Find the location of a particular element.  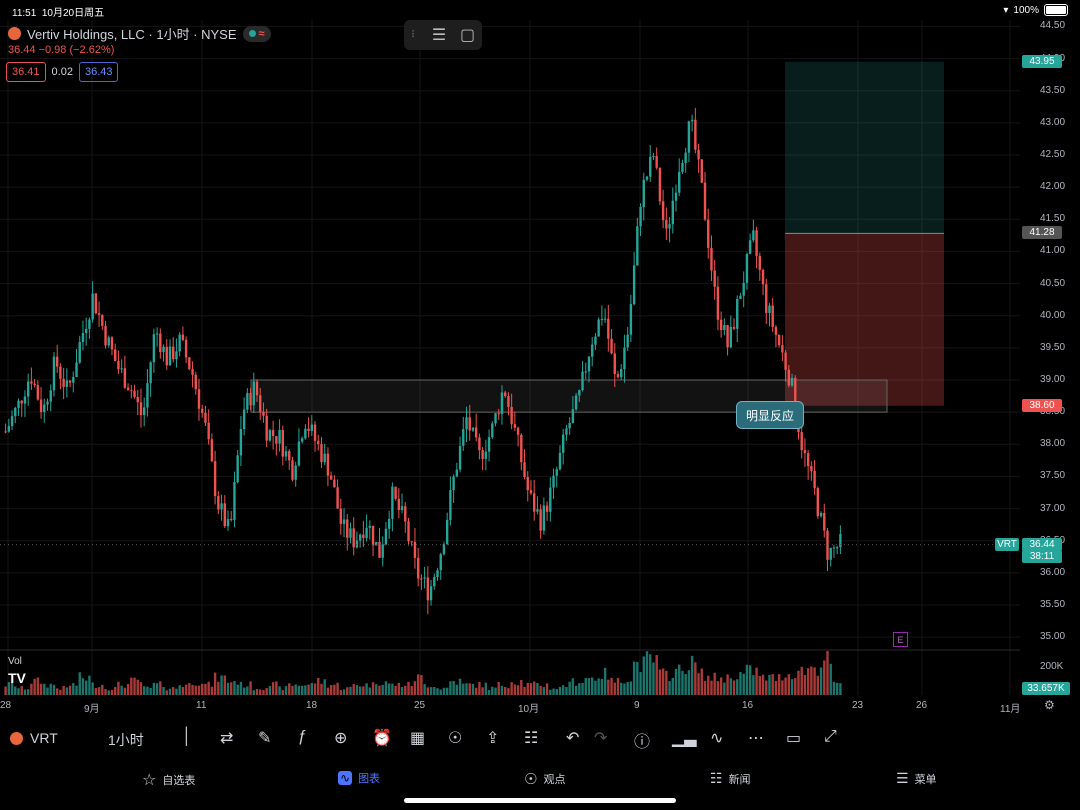

y-tick-label: 39.50 is located at coordinates (1053, 347).